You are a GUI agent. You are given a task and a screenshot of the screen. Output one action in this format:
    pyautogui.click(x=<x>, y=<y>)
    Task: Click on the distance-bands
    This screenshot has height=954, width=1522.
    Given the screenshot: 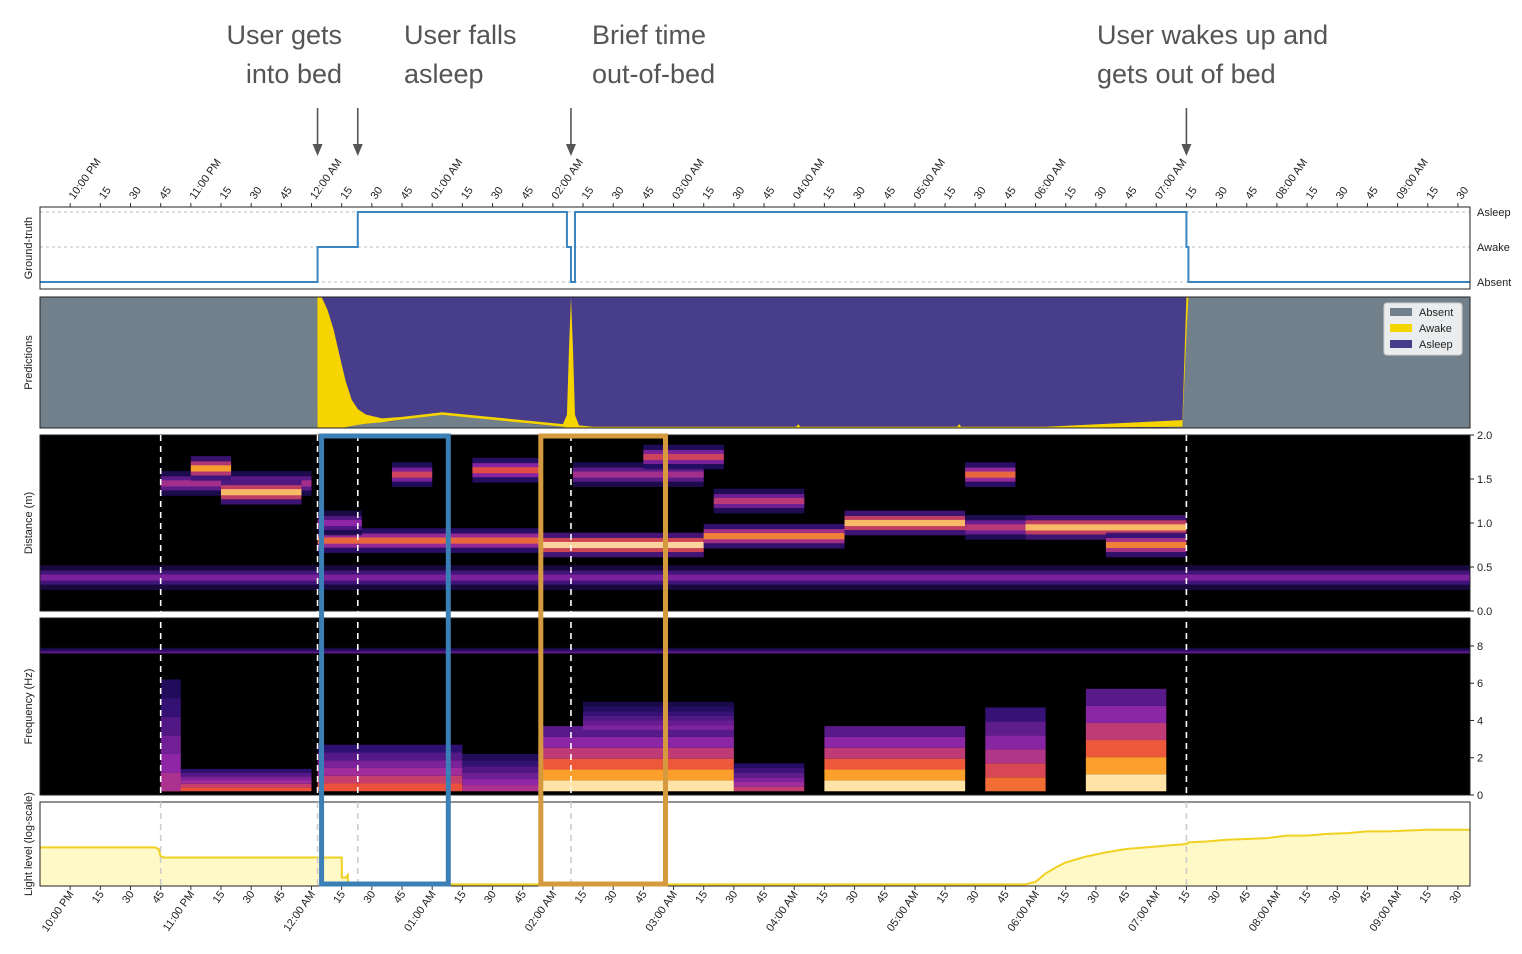 What is the action you would take?
    pyautogui.click(x=755, y=517)
    